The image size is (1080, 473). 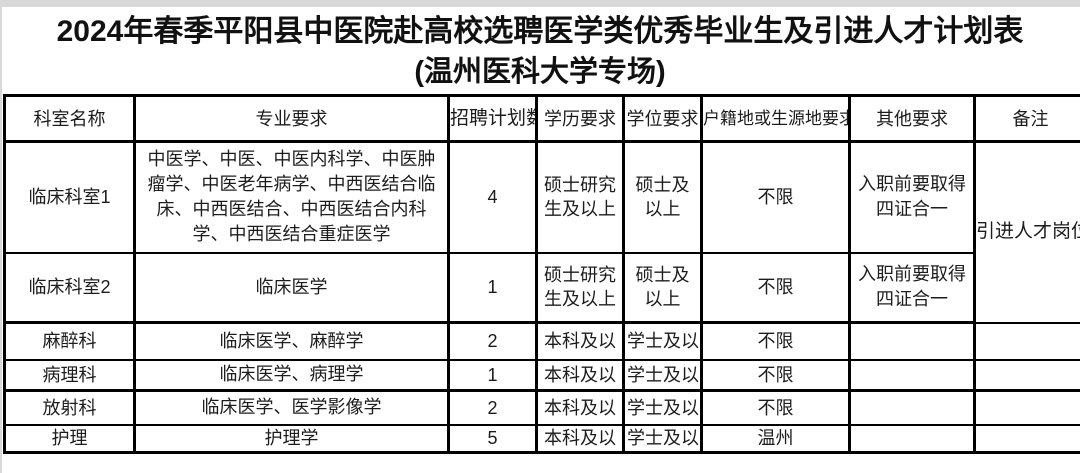 I want to click on header-count: 招聘计划数, so click(x=492, y=118).